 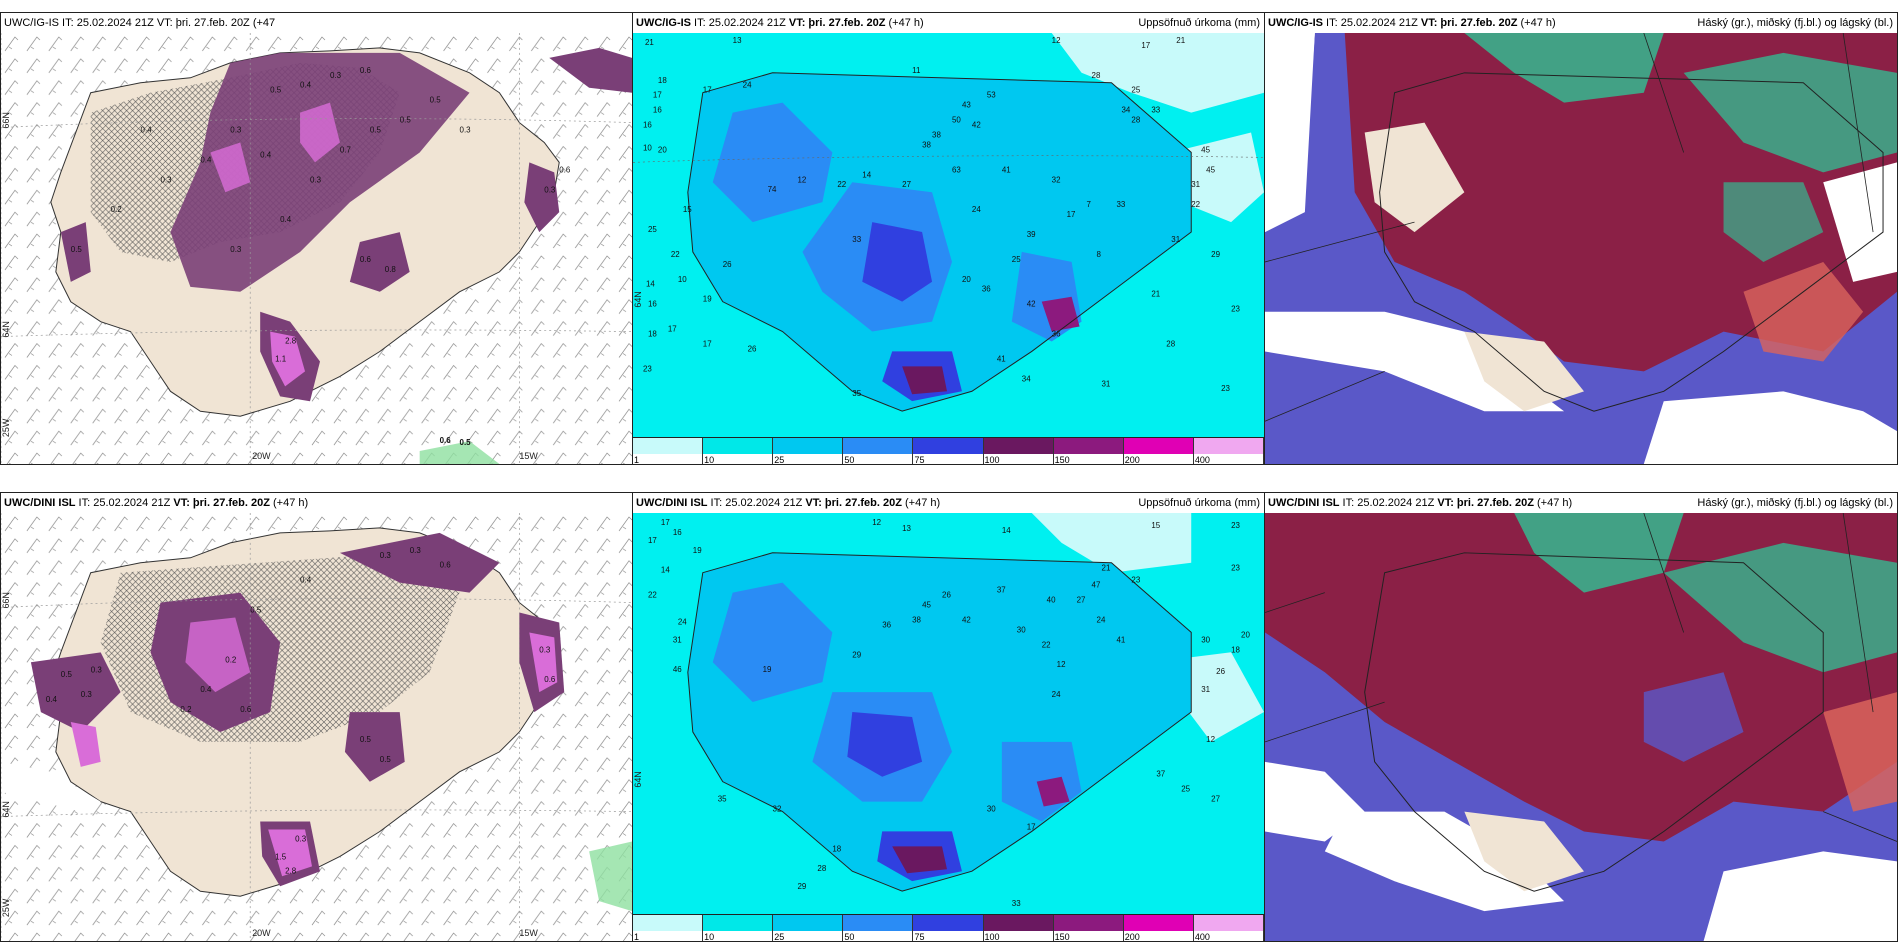 What do you see at coordinates (281, 358) in the screenshot?
I see `svg-text: 1.1` at bounding box center [281, 358].